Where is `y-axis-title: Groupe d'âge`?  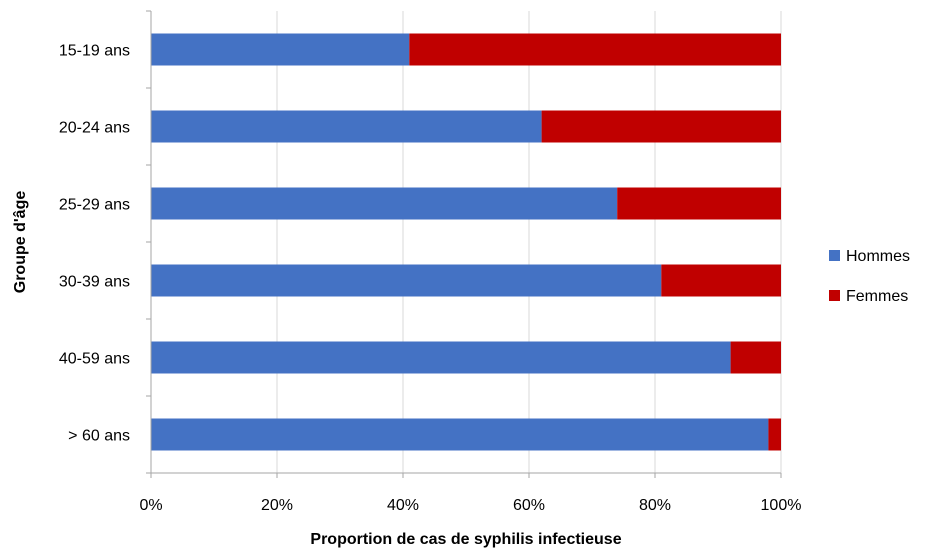
y-axis-title: Groupe d'âge is located at coordinates (20, 242).